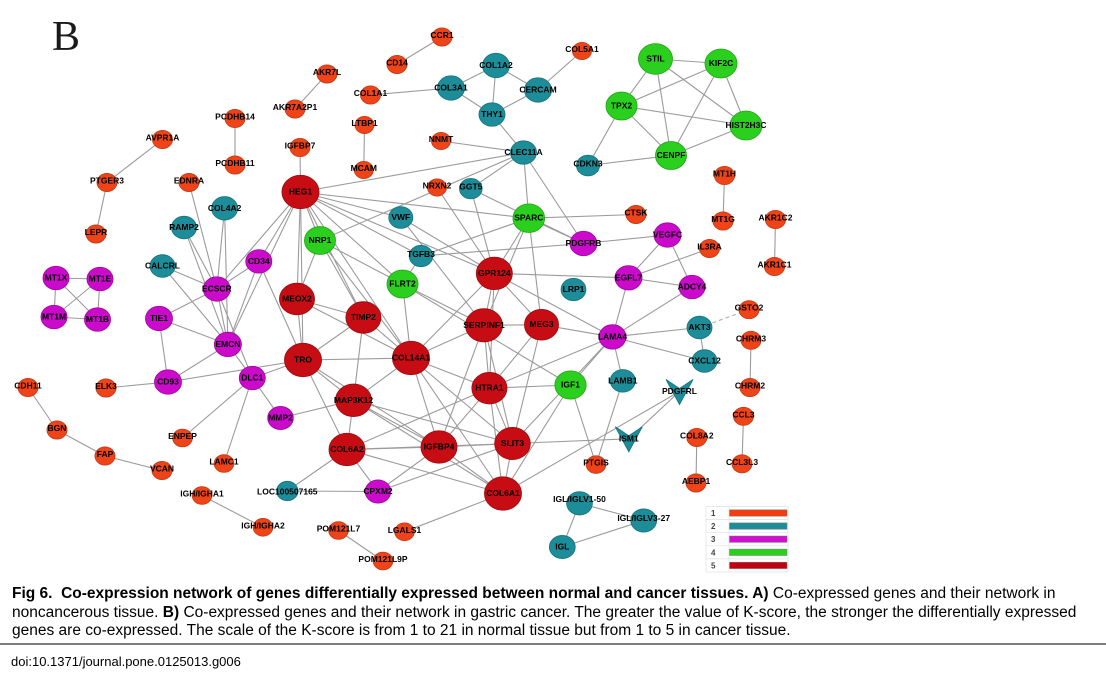 The height and width of the screenshot is (676, 1106). Describe the element at coordinates (107, 181) in the screenshot. I see `svg-text: PTGER3` at that location.